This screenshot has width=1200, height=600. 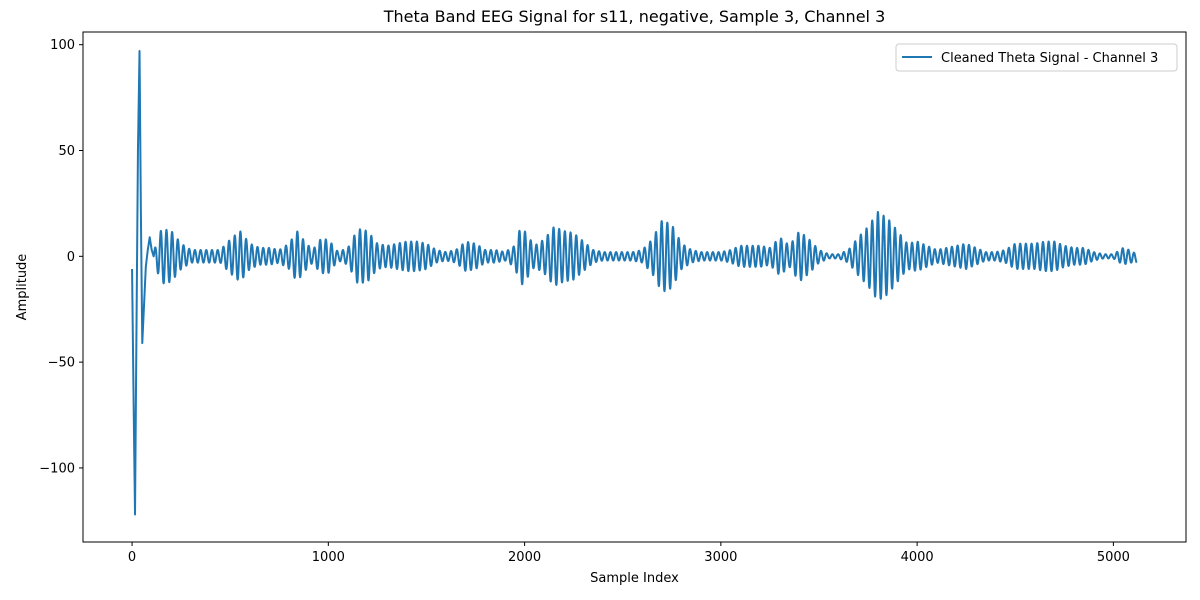 What do you see at coordinates (629, 553) in the screenshot?
I see `x-axis: 0 1000 2000 3000 4000 5000` at bounding box center [629, 553].